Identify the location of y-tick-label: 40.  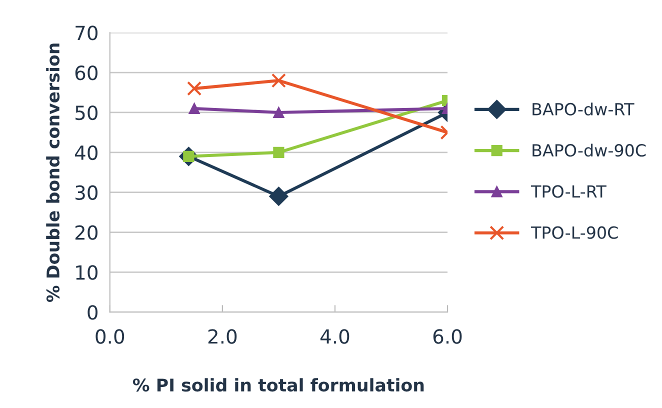
(86, 152).